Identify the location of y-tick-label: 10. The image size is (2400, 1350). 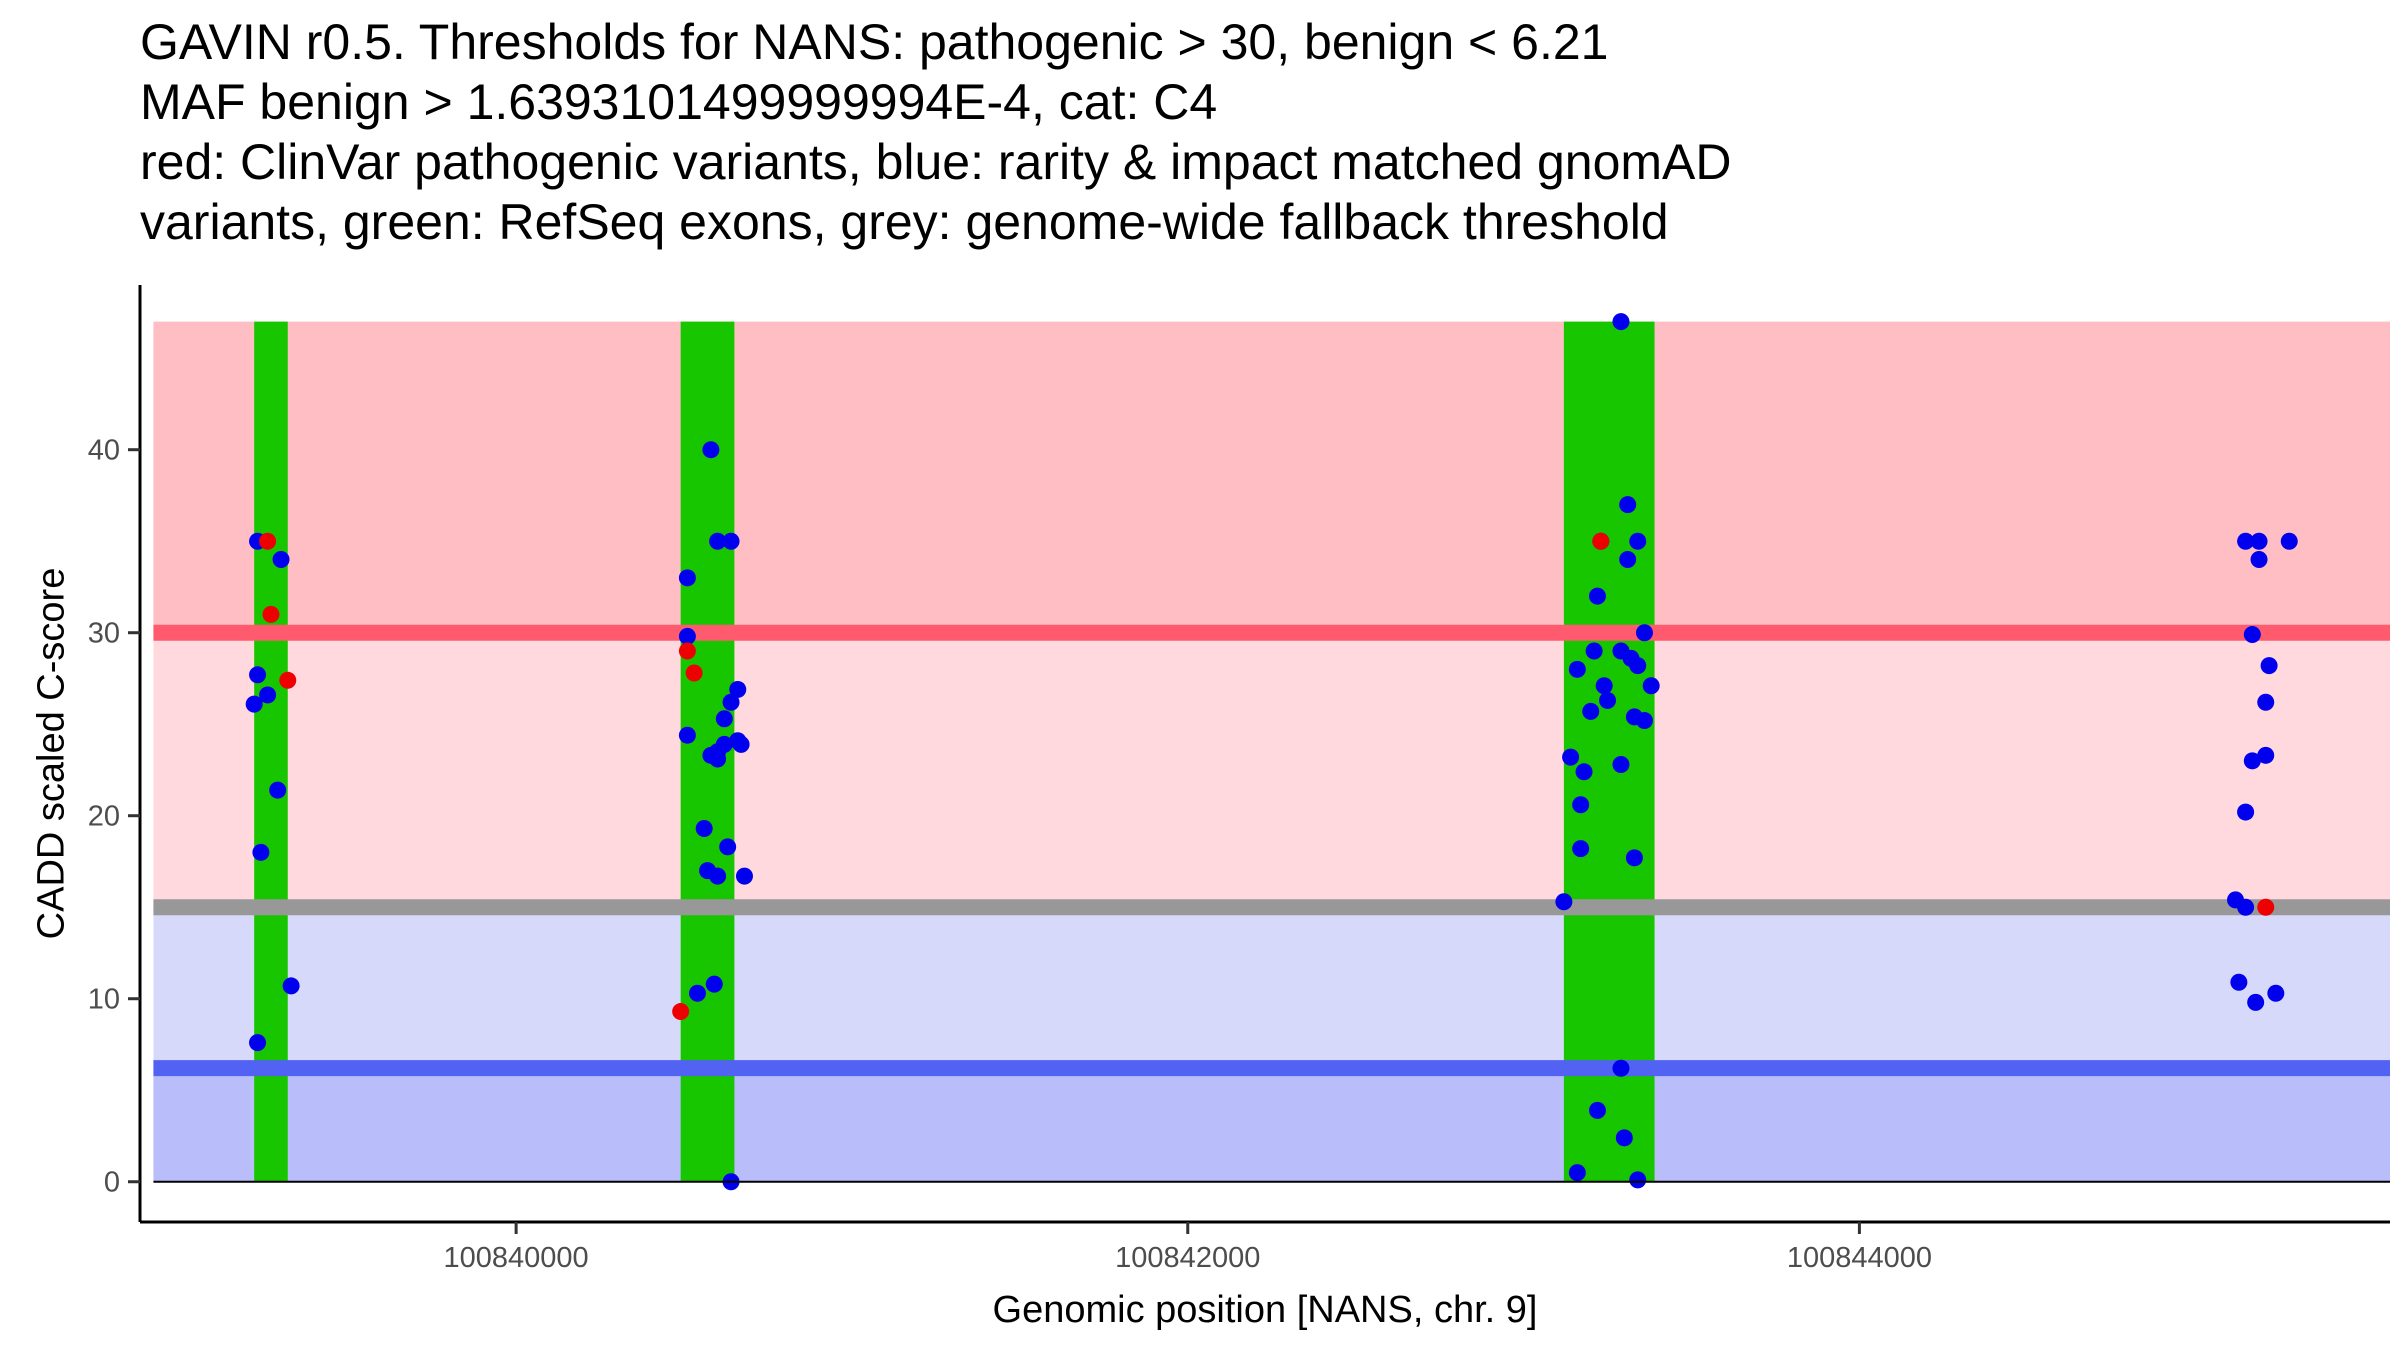
(104, 1000).